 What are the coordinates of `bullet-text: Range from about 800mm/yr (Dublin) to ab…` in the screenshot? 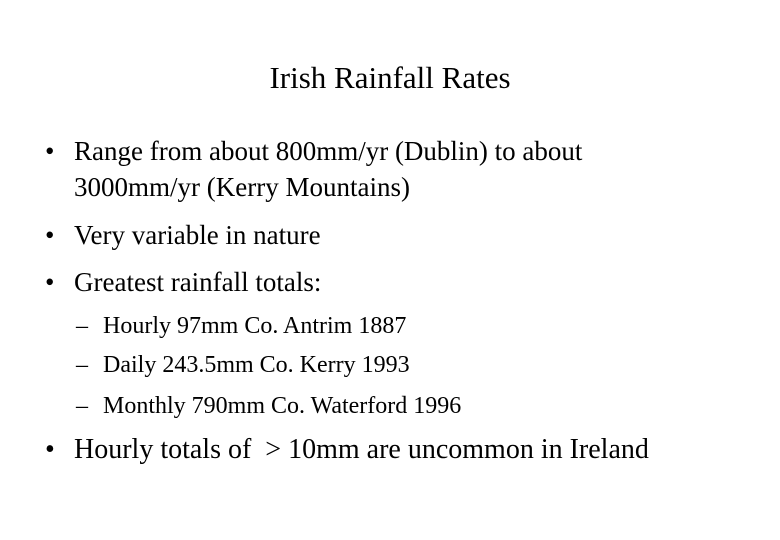 It's located at (328, 151).